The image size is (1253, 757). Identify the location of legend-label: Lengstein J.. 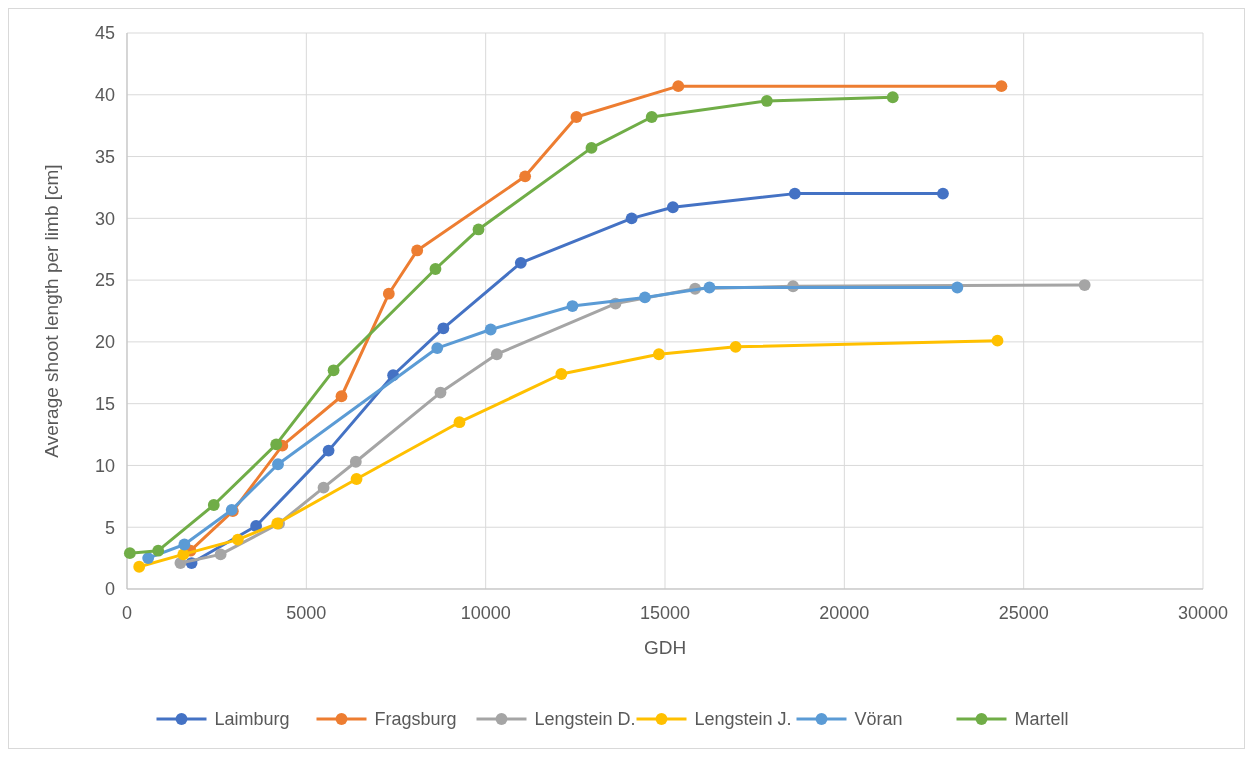
(743, 719).